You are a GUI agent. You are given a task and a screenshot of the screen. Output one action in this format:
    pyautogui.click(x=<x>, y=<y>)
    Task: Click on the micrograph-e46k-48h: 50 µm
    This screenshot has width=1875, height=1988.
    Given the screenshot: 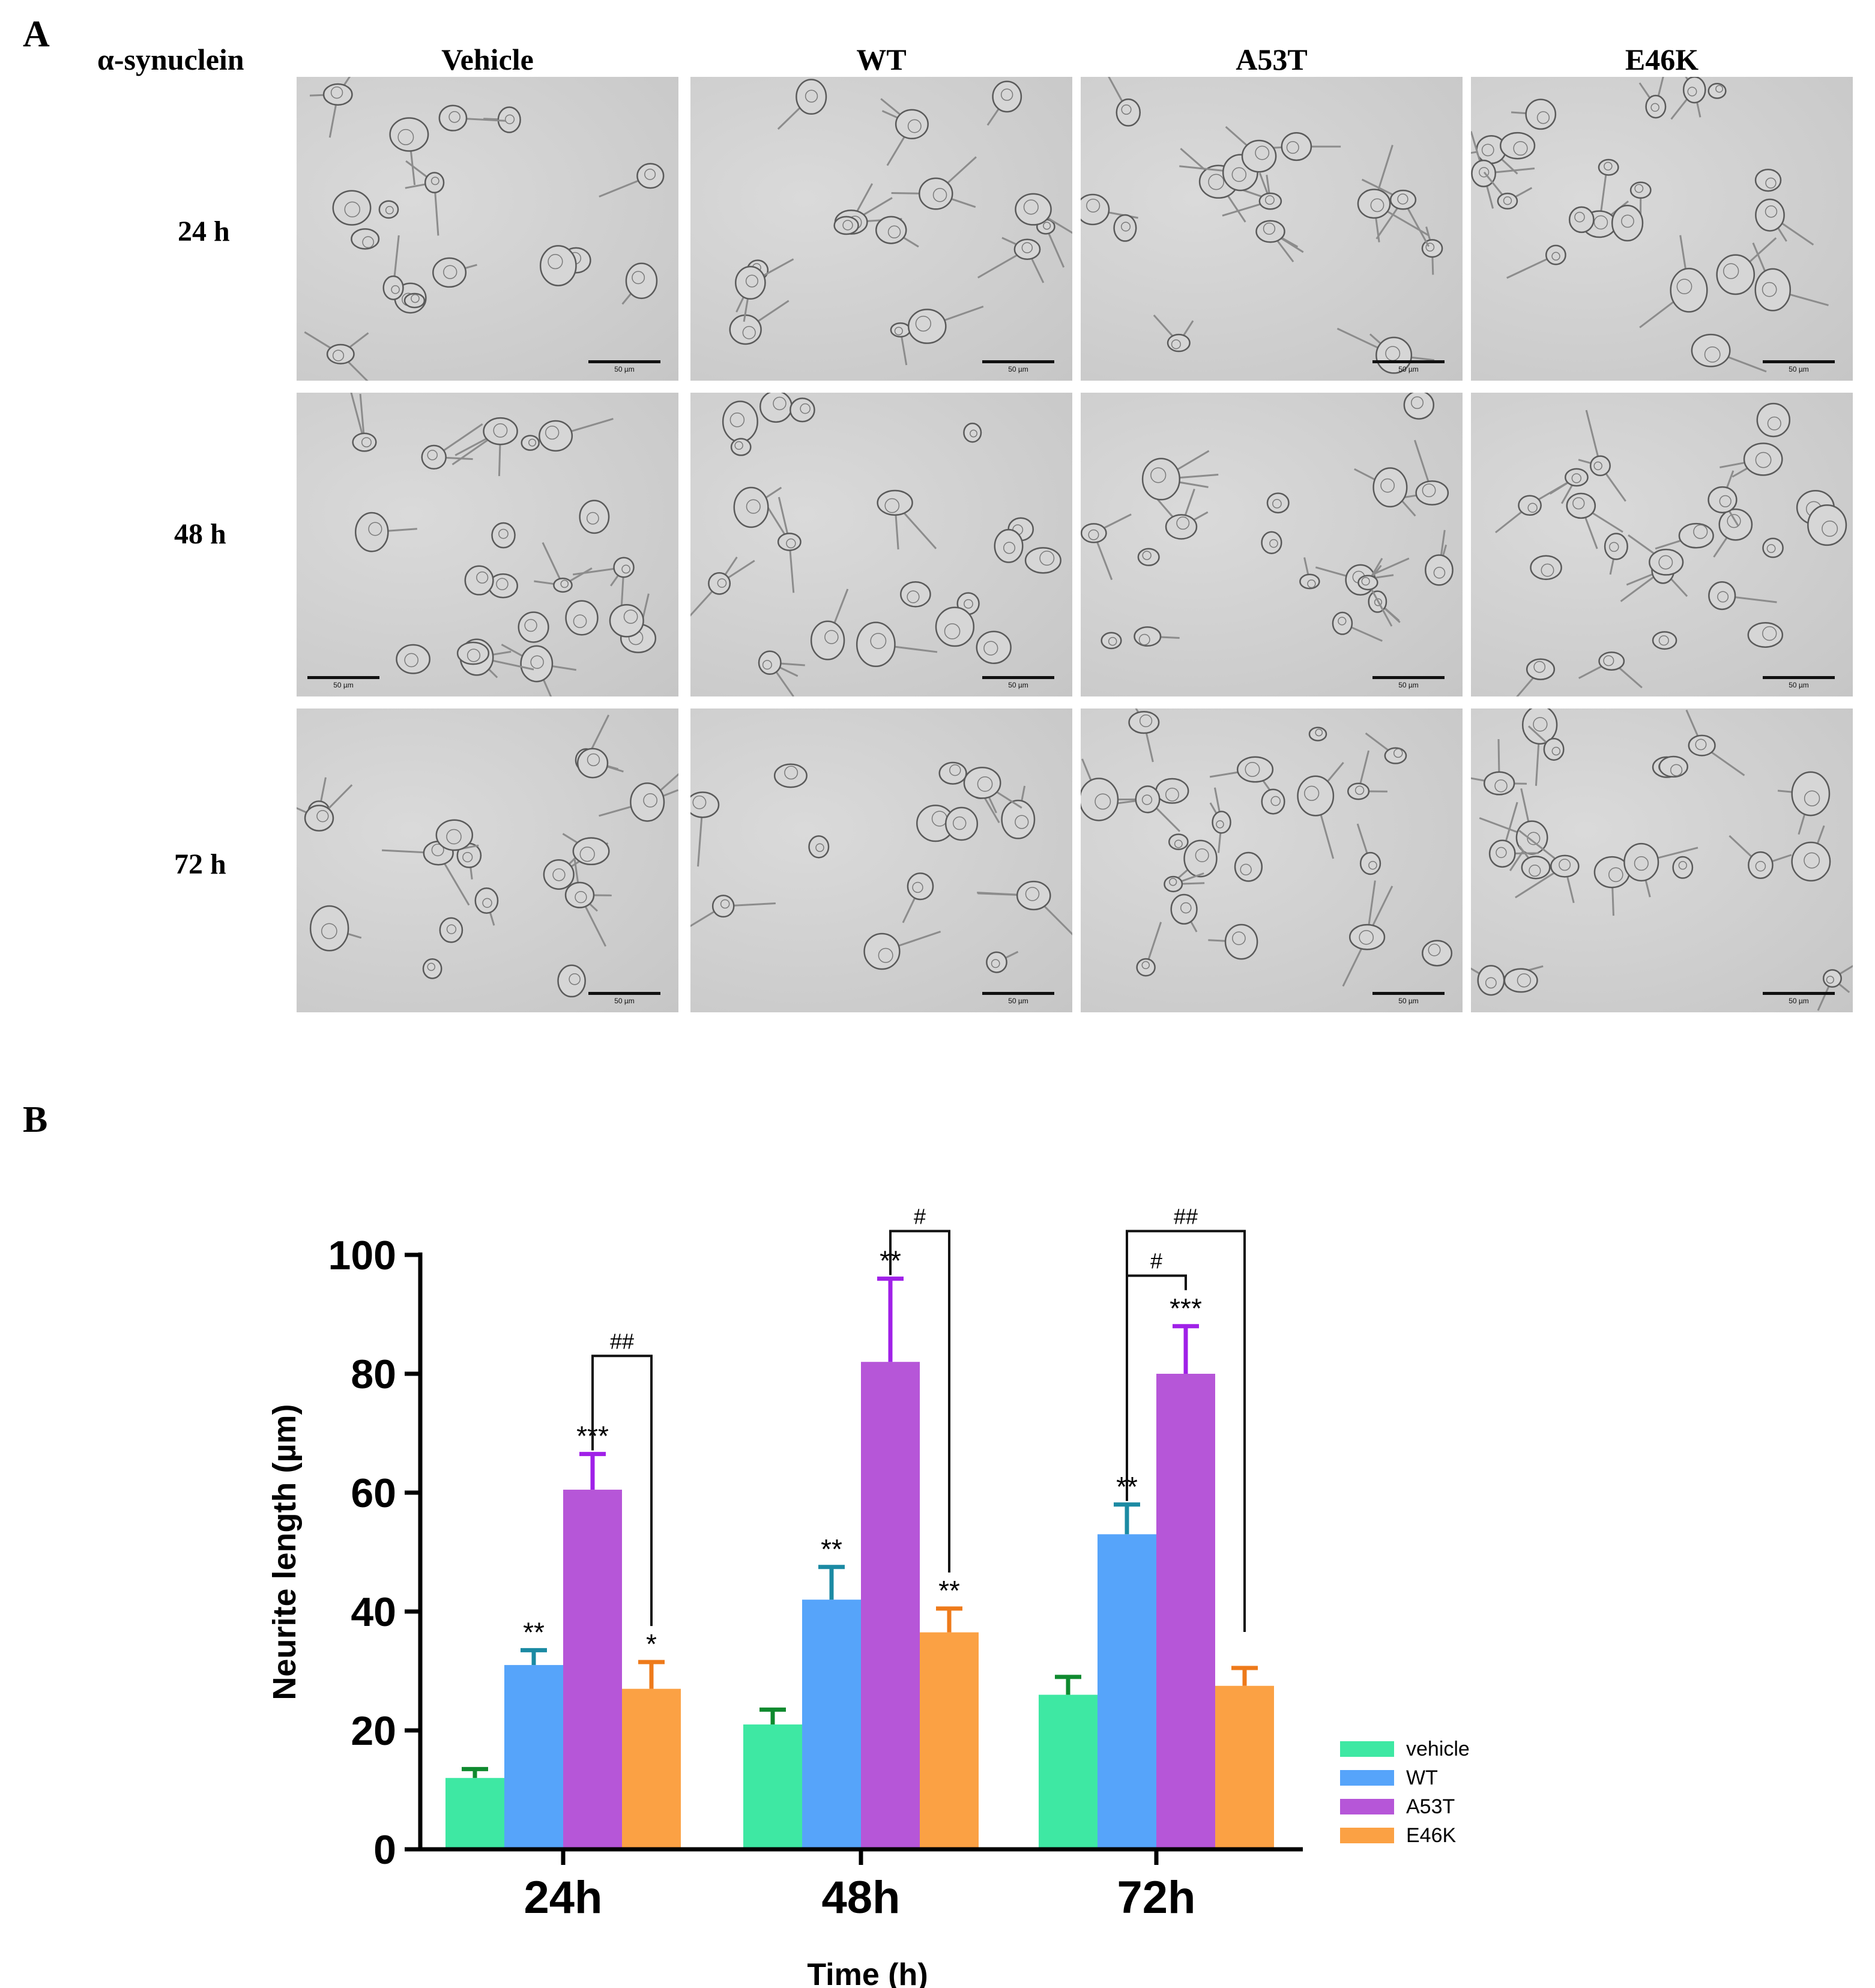 What is the action you would take?
    pyautogui.click(x=1662, y=544)
    